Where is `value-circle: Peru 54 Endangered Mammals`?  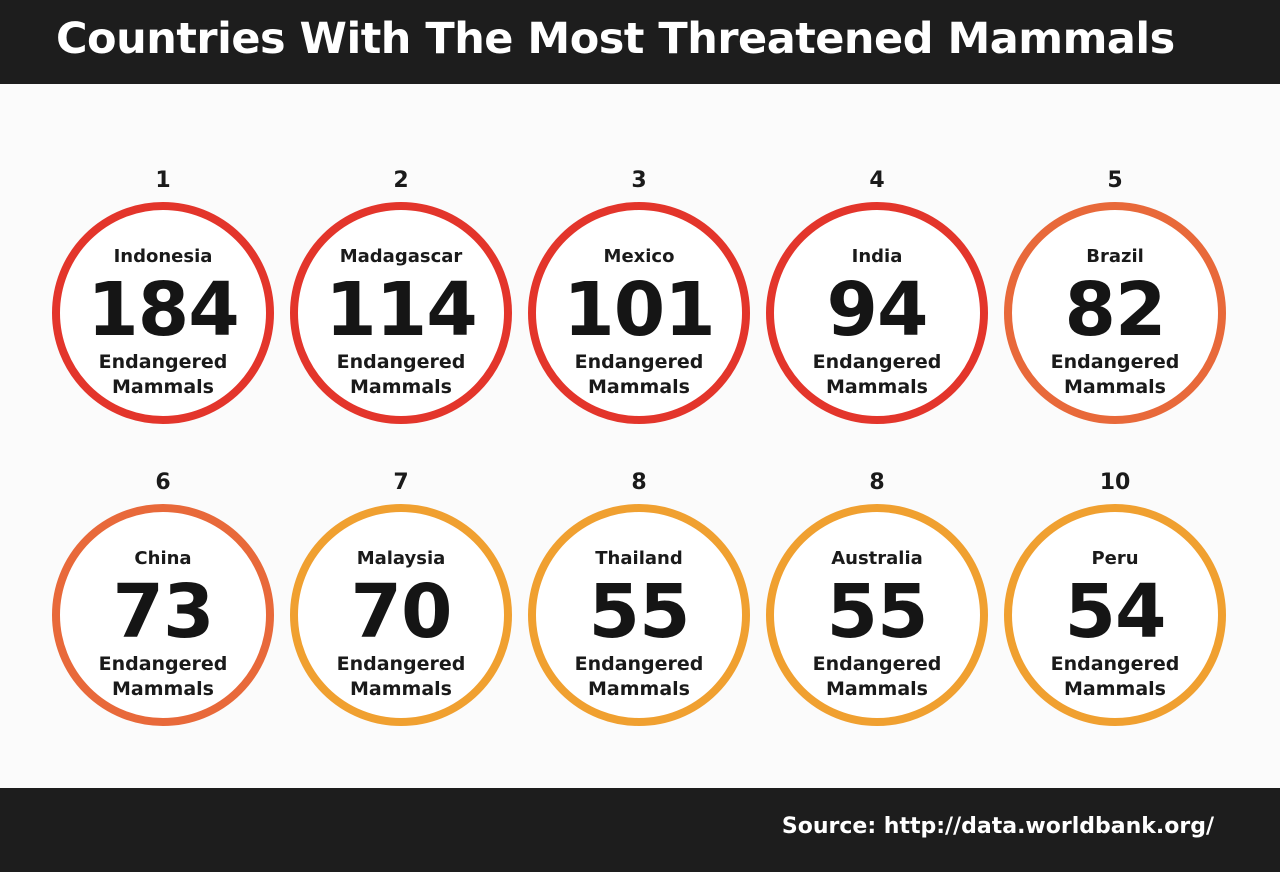
value-circle: Peru 54 Endangered Mammals is located at coordinates (1115, 615).